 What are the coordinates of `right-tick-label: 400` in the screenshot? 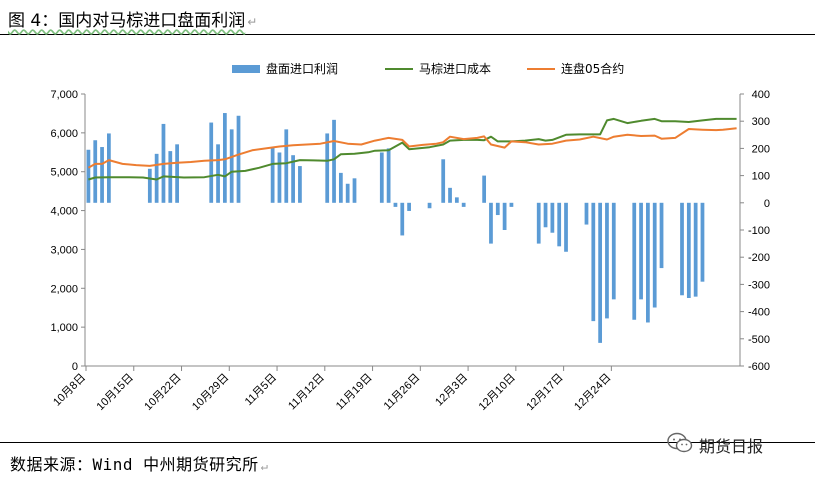 It's located at (761, 95).